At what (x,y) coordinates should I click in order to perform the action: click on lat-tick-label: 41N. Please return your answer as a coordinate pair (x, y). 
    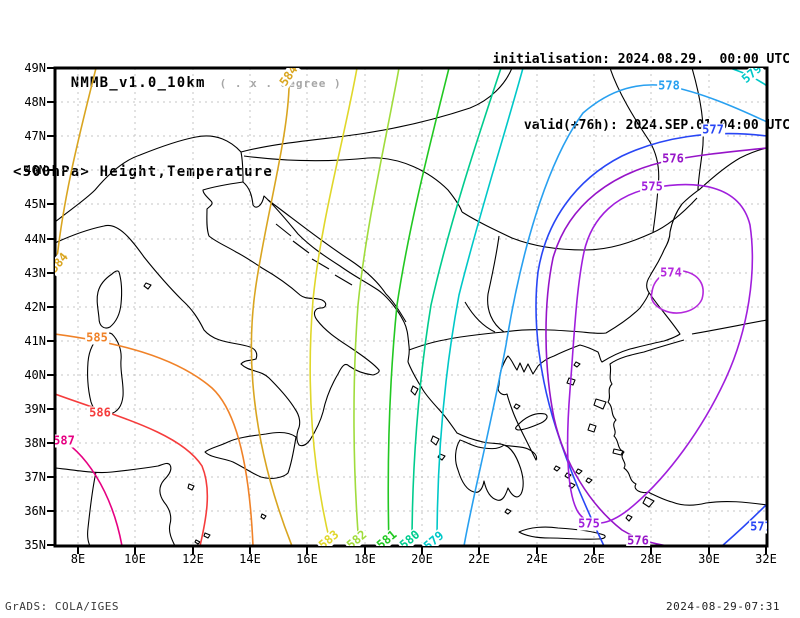
    Looking at the image, I should click on (35, 341).